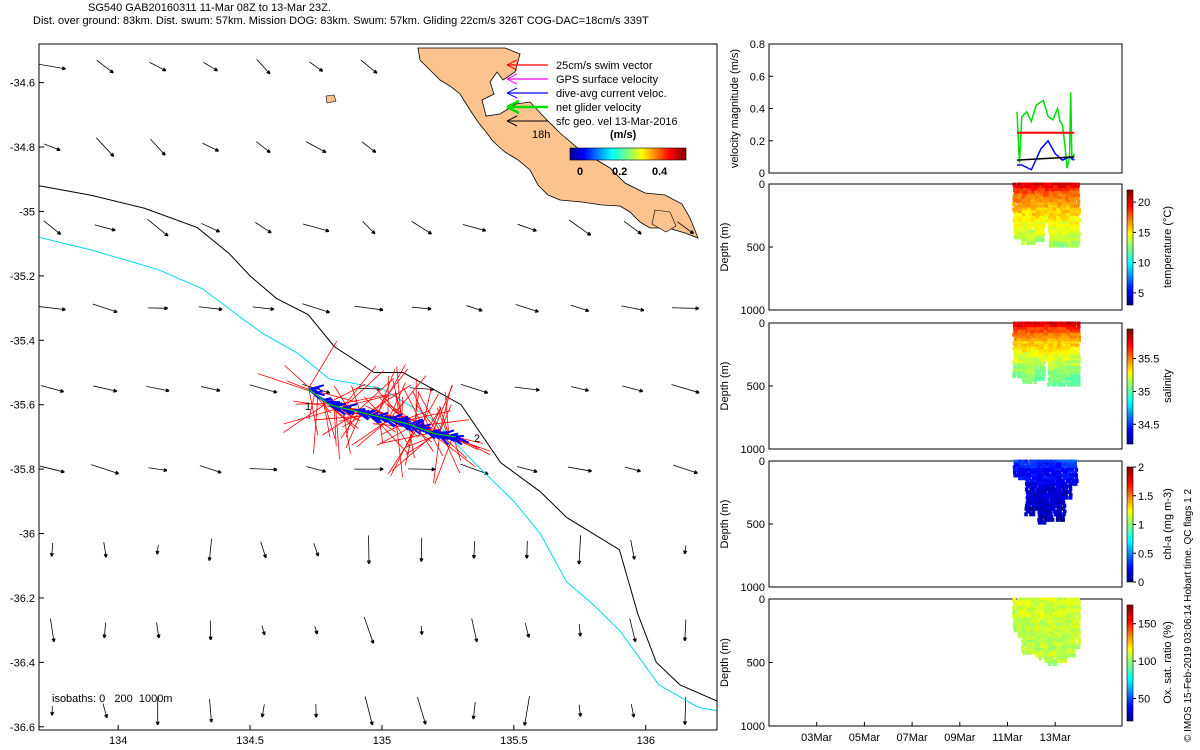 Image resolution: width=1200 pixels, height=750 pixels. Describe the element at coordinates (331, 99) in the screenshot. I see `coast-islet` at that location.